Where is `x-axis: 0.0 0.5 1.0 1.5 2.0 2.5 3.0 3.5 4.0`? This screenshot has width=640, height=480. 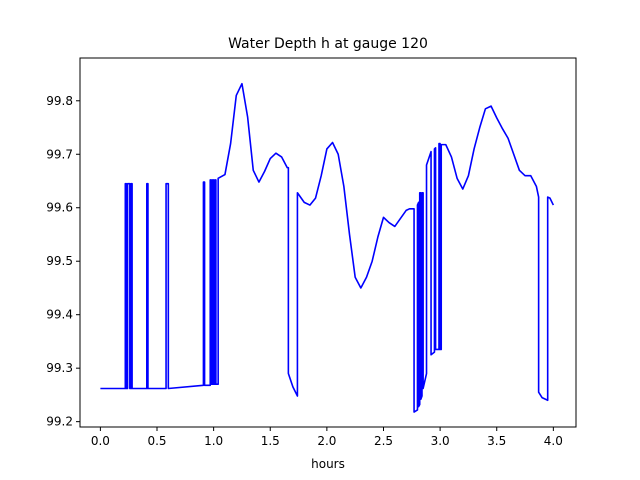
x-axis: 0.0 0.5 1.0 1.5 2.0 2.5 3.0 3.5 4.0 is located at coordinates (327, 437).